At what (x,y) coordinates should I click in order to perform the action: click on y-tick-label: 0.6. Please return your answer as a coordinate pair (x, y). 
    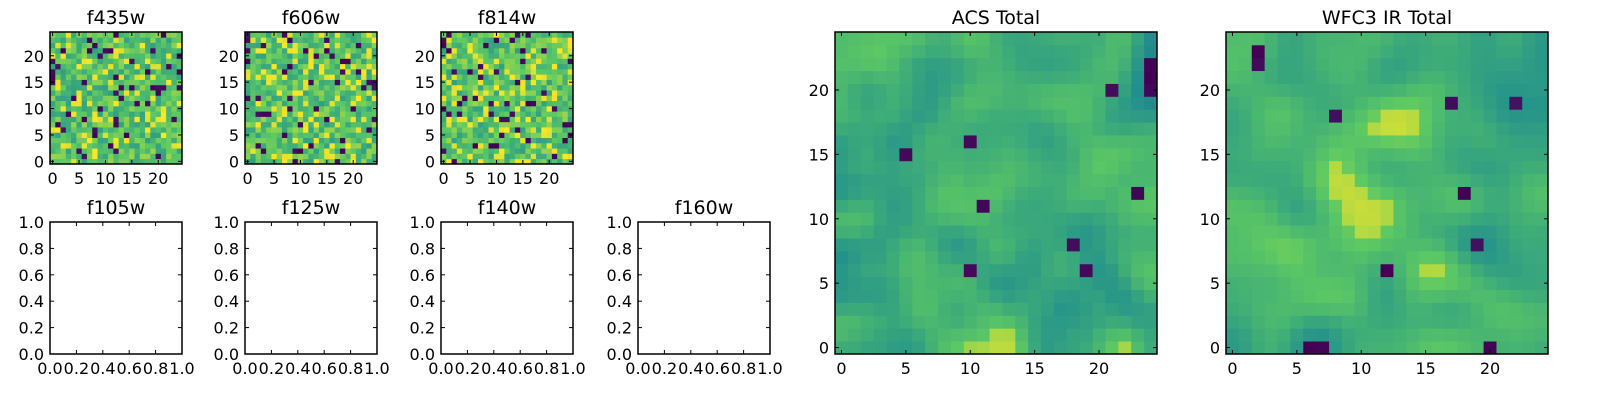
    Looking at the image, I should click on (226, 275).